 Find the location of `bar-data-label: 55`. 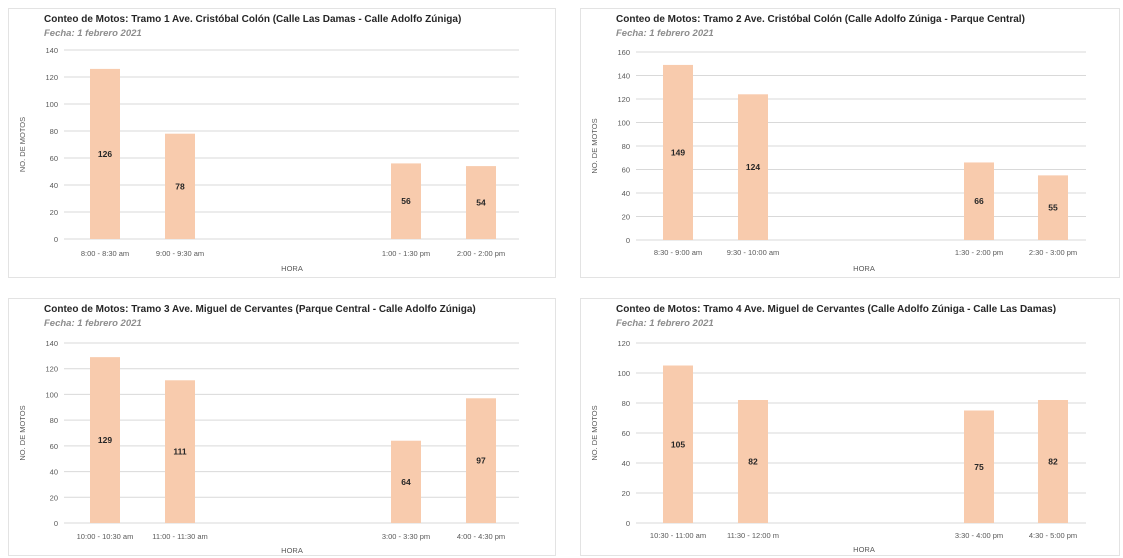

bar-data-label: 55 is located at coordinates (1053, 208).